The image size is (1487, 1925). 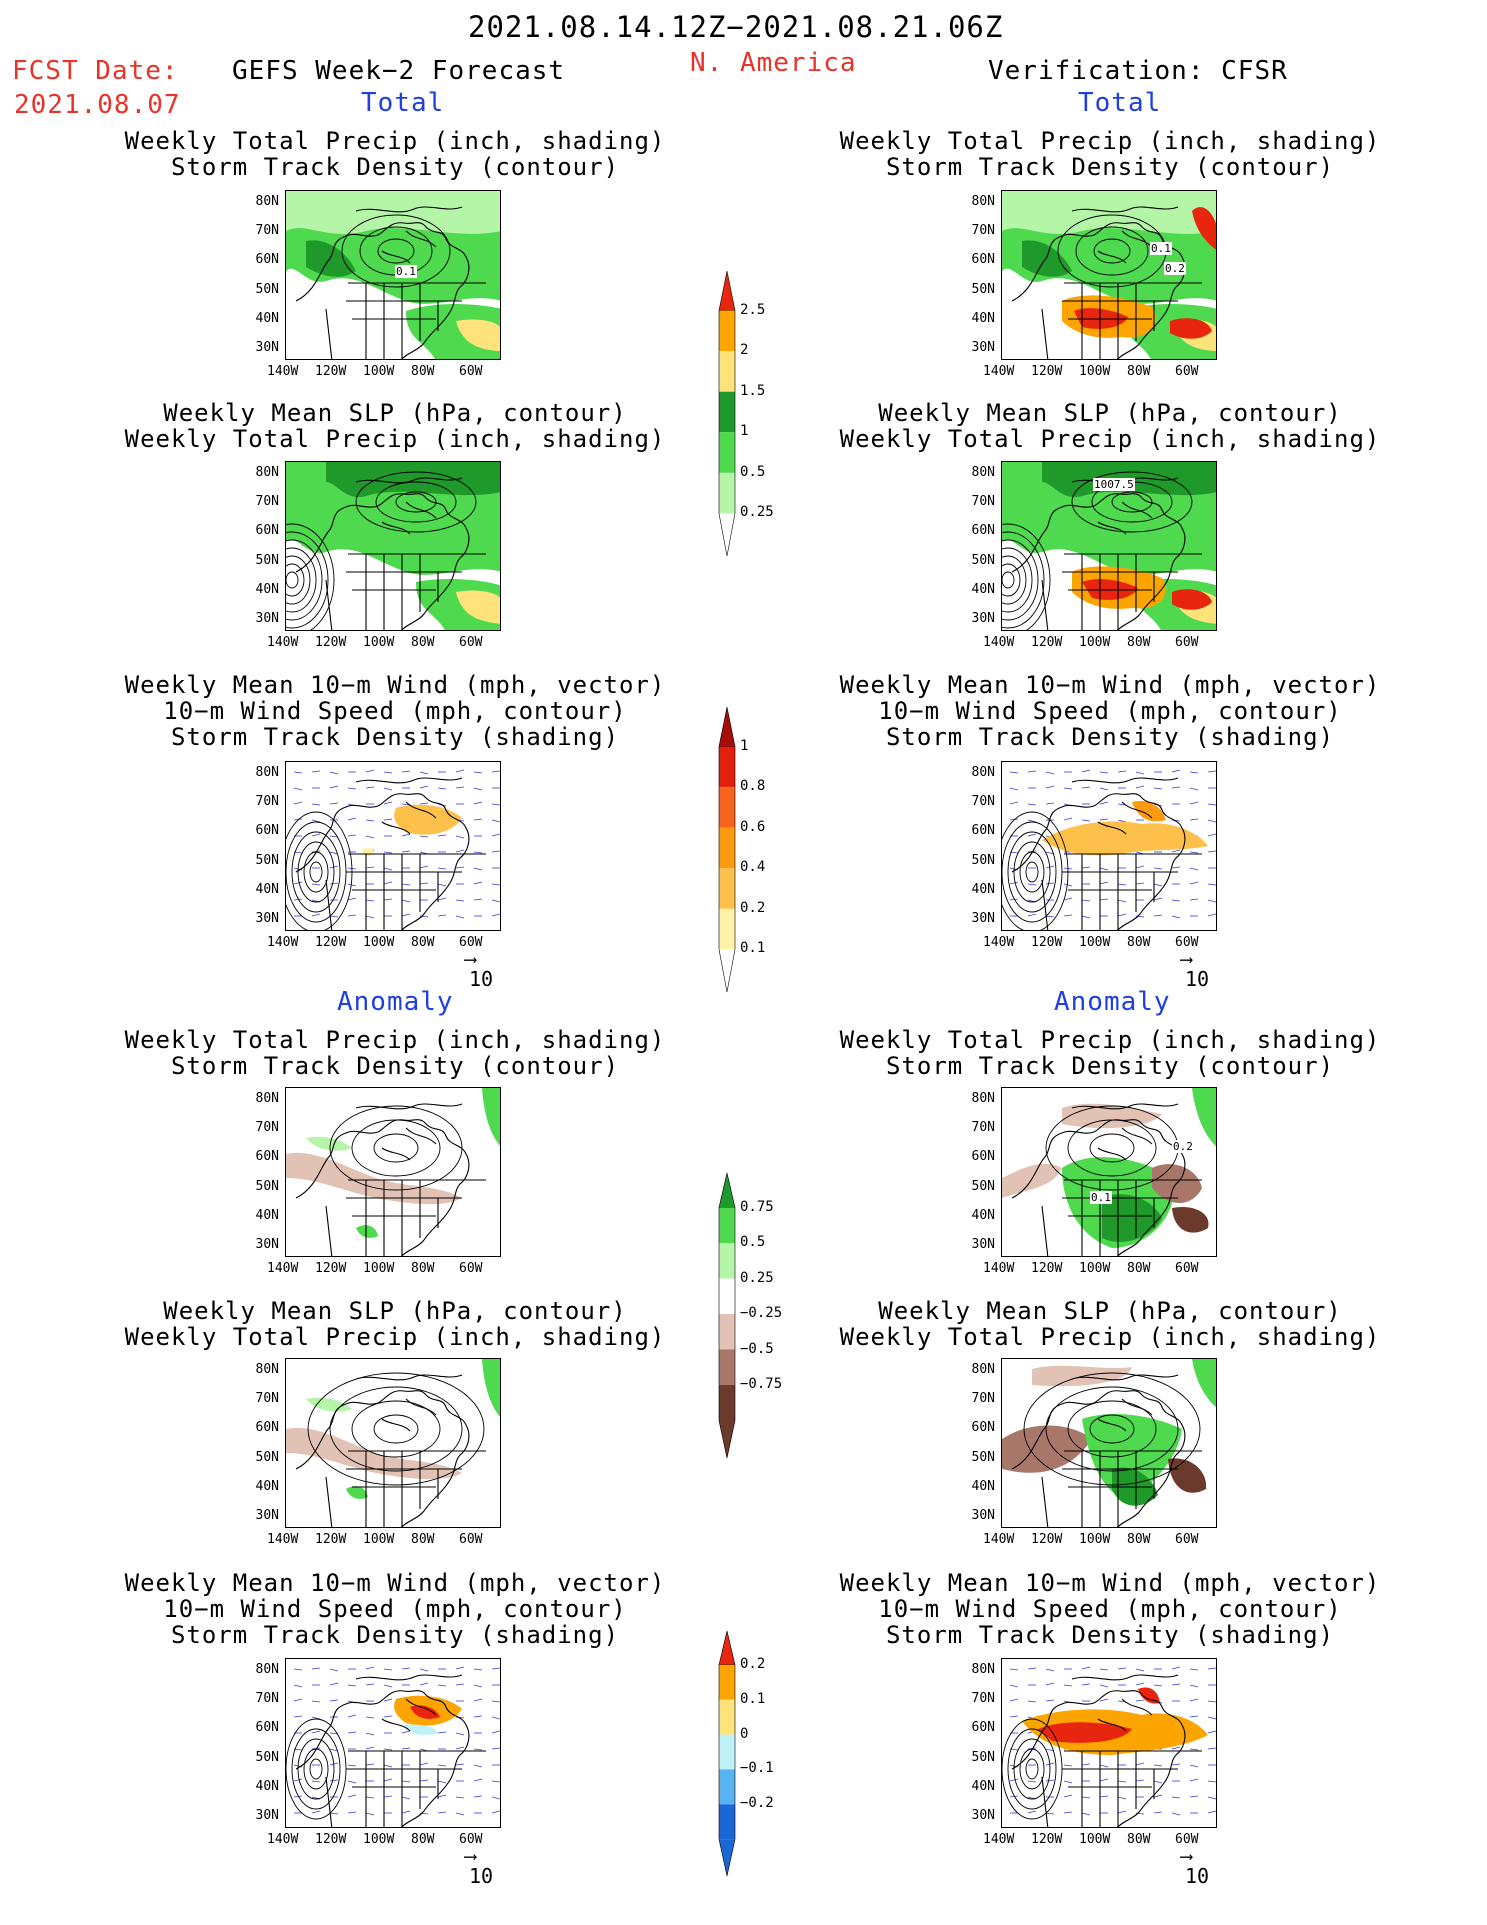 What do you see at coordinates (1110, 711) in the screenshot?
I see `panel-title-line: 10−m Wind Speed (mph, contour)` at bounding box center [1110, 711].